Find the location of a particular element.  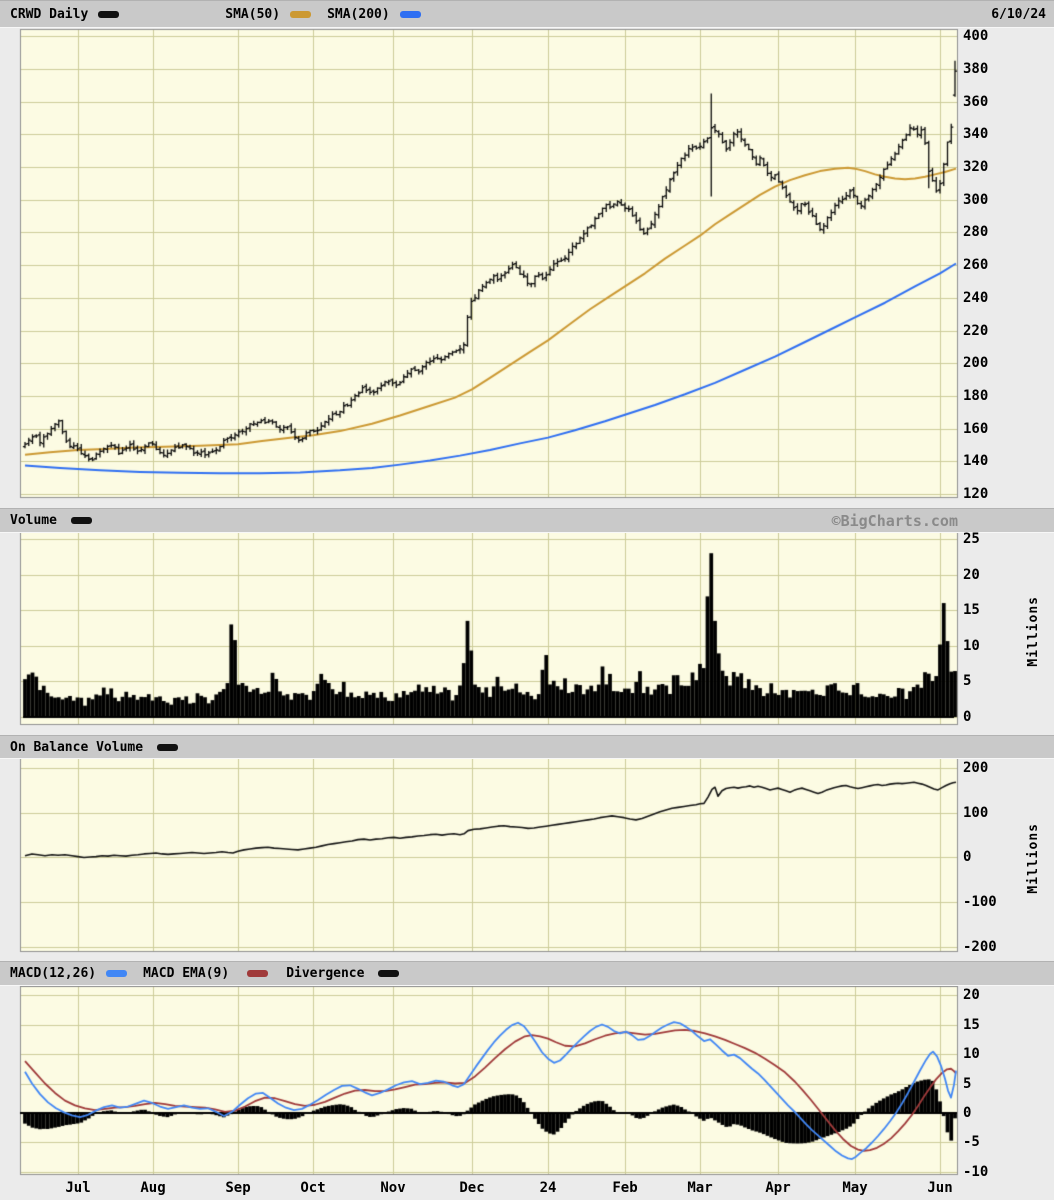

sma200-swatch-icon is located at coordinates (410, 14).